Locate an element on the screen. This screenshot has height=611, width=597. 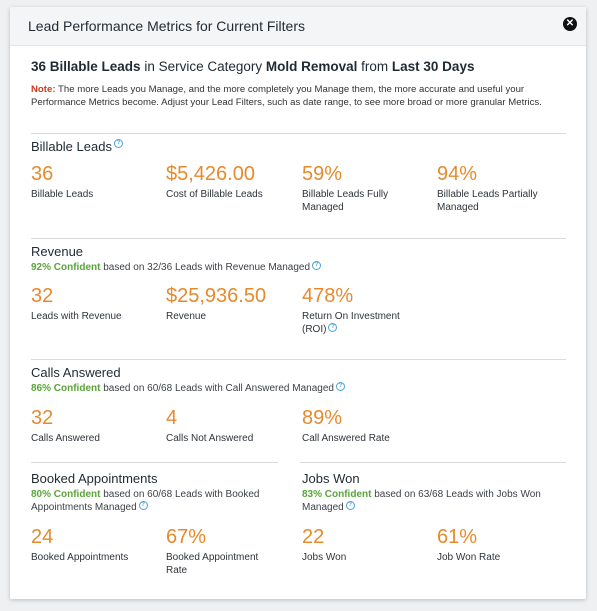
metric-job-won-rate: 61% Job Won Rate is located at coordinates (501, 545).